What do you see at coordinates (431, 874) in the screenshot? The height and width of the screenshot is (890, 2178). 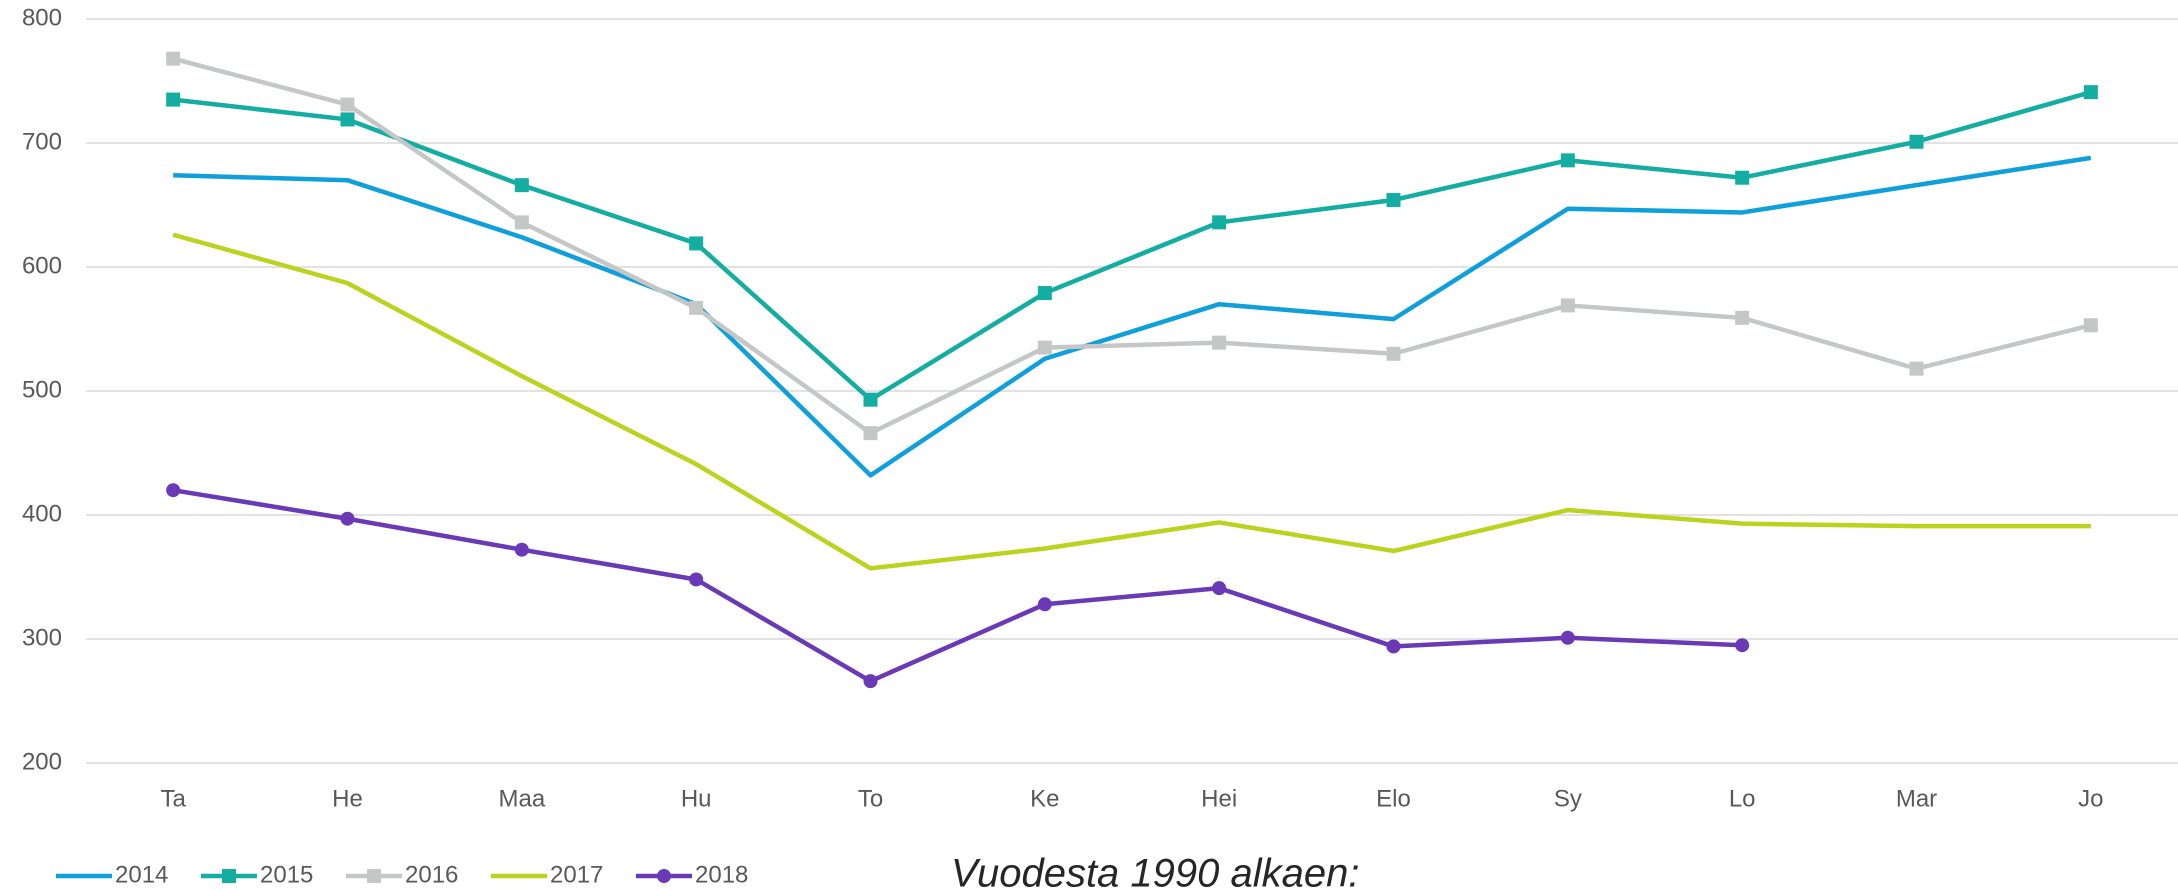 I see `legend-label: 2016` at bounding box center [431, 874].